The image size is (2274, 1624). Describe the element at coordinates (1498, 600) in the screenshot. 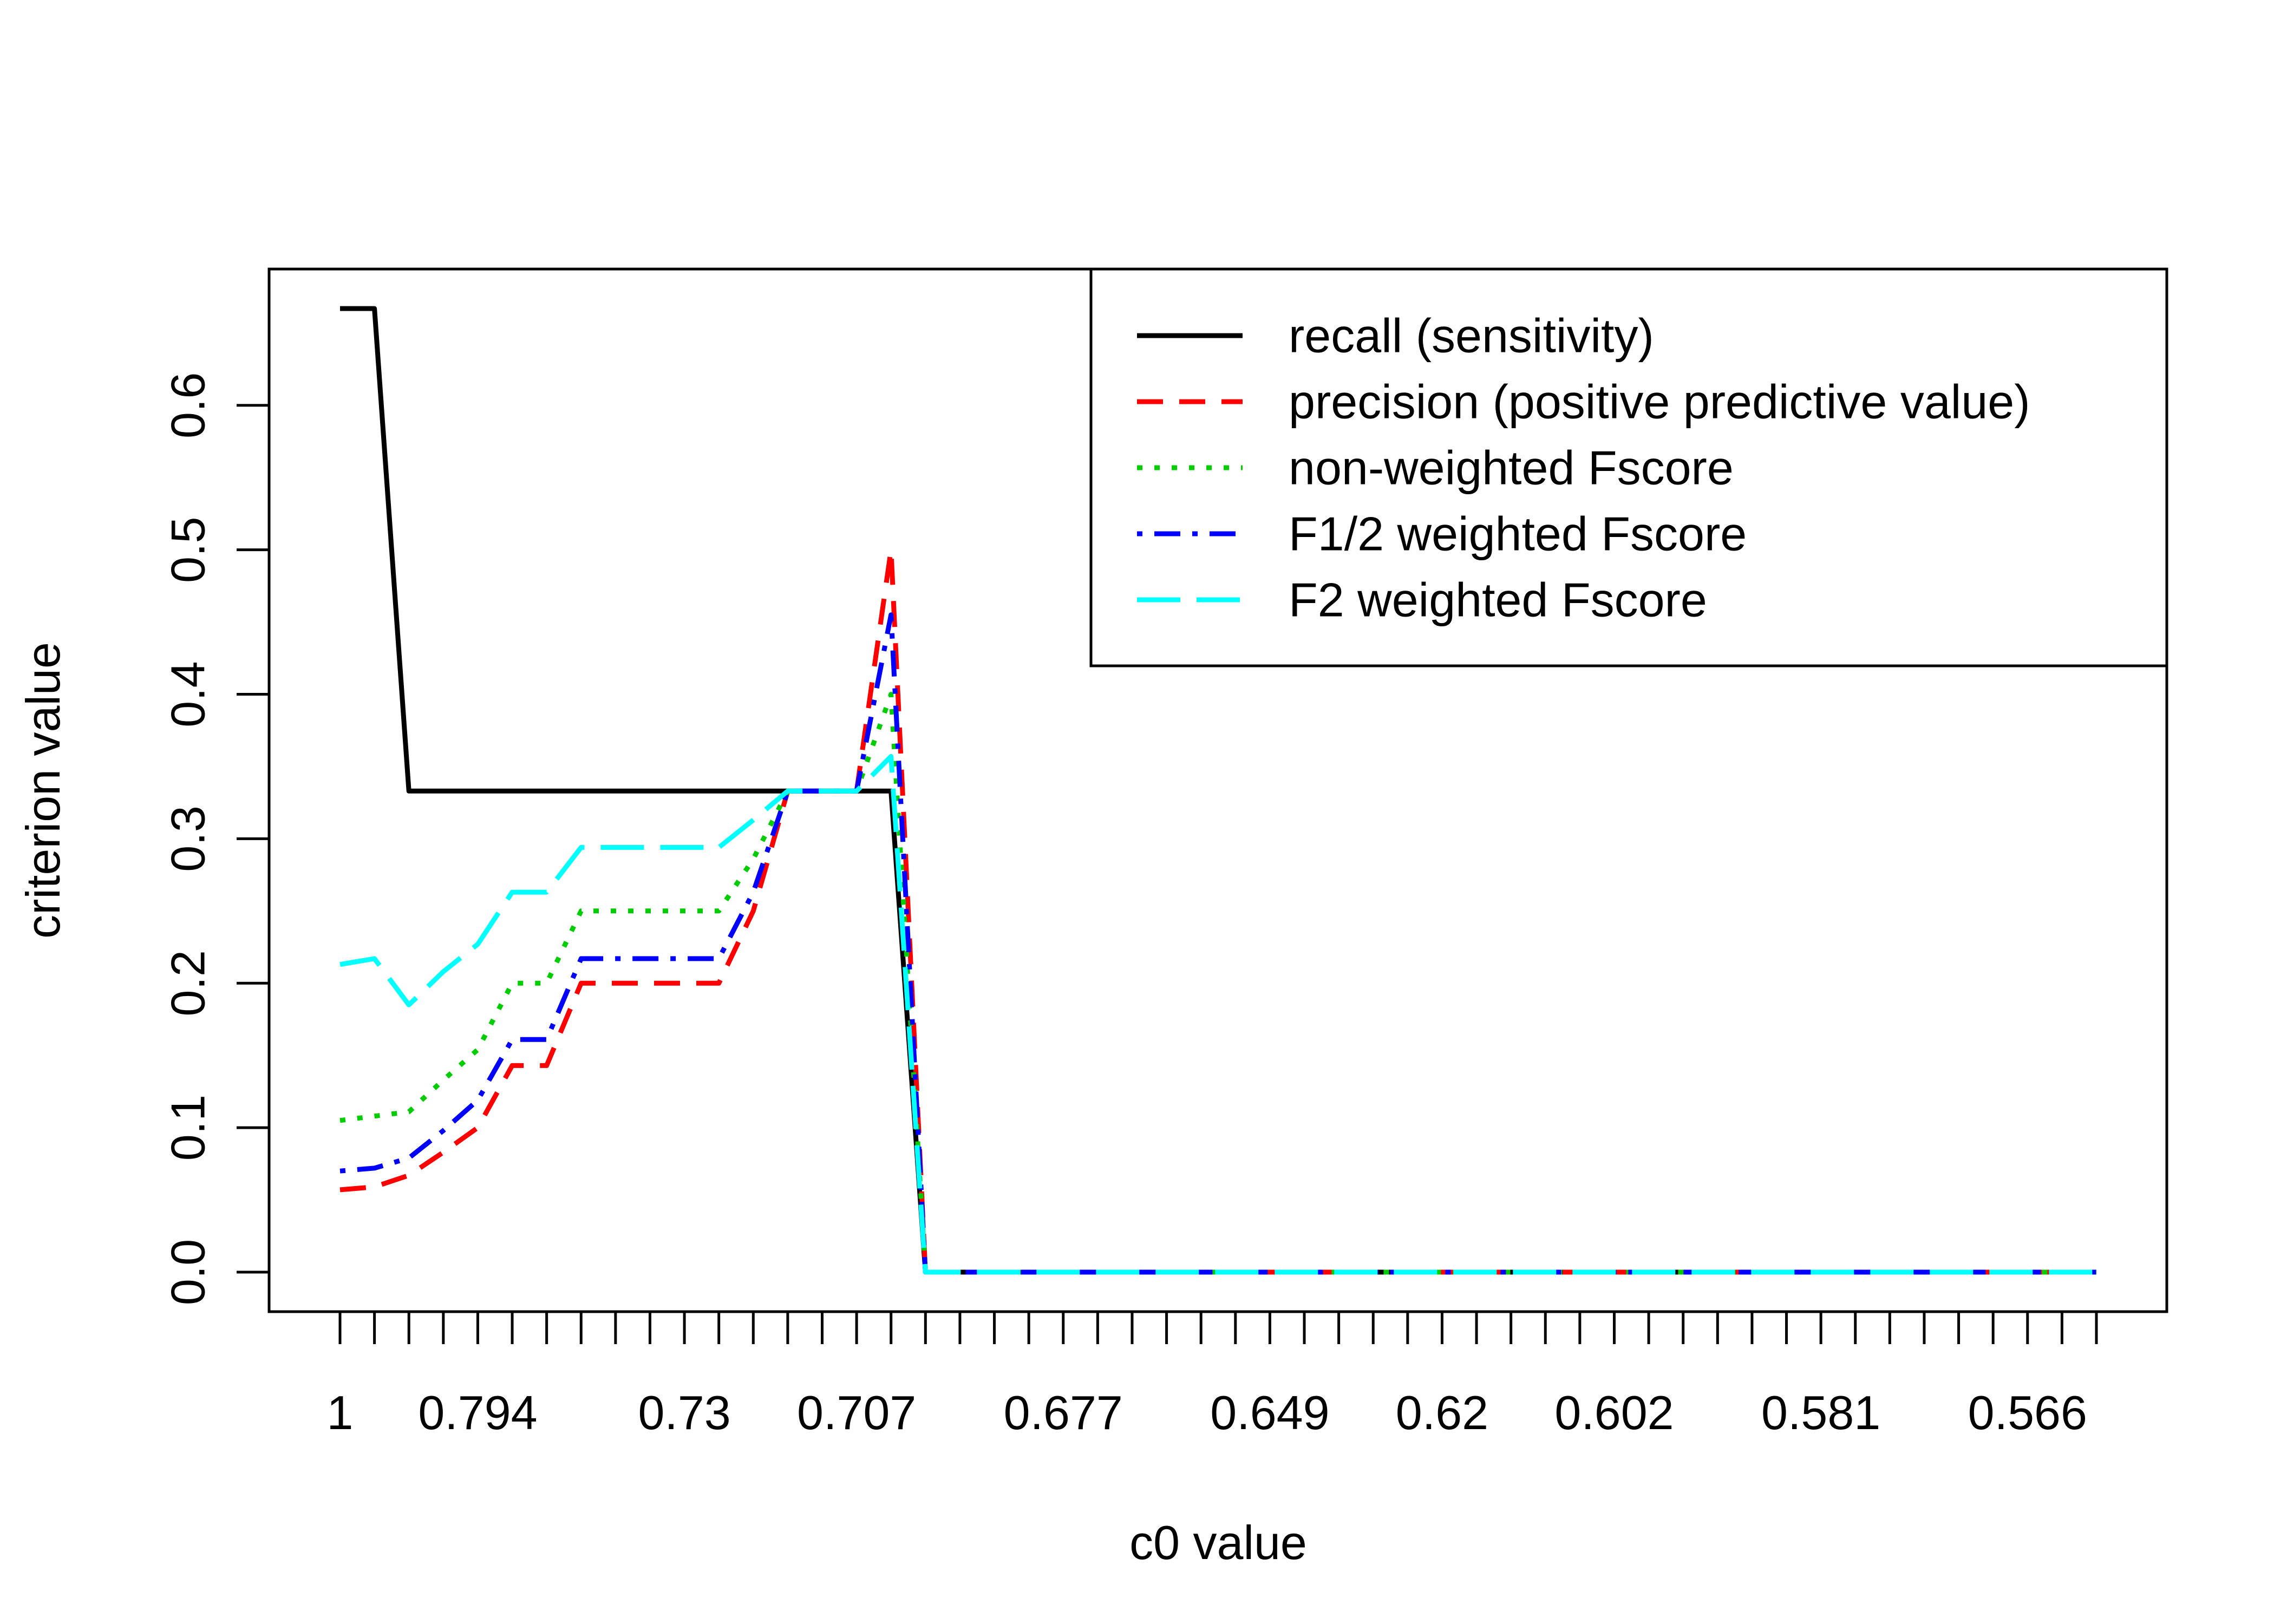

I see `legend-label: F2 weighted Fscore` at that location.